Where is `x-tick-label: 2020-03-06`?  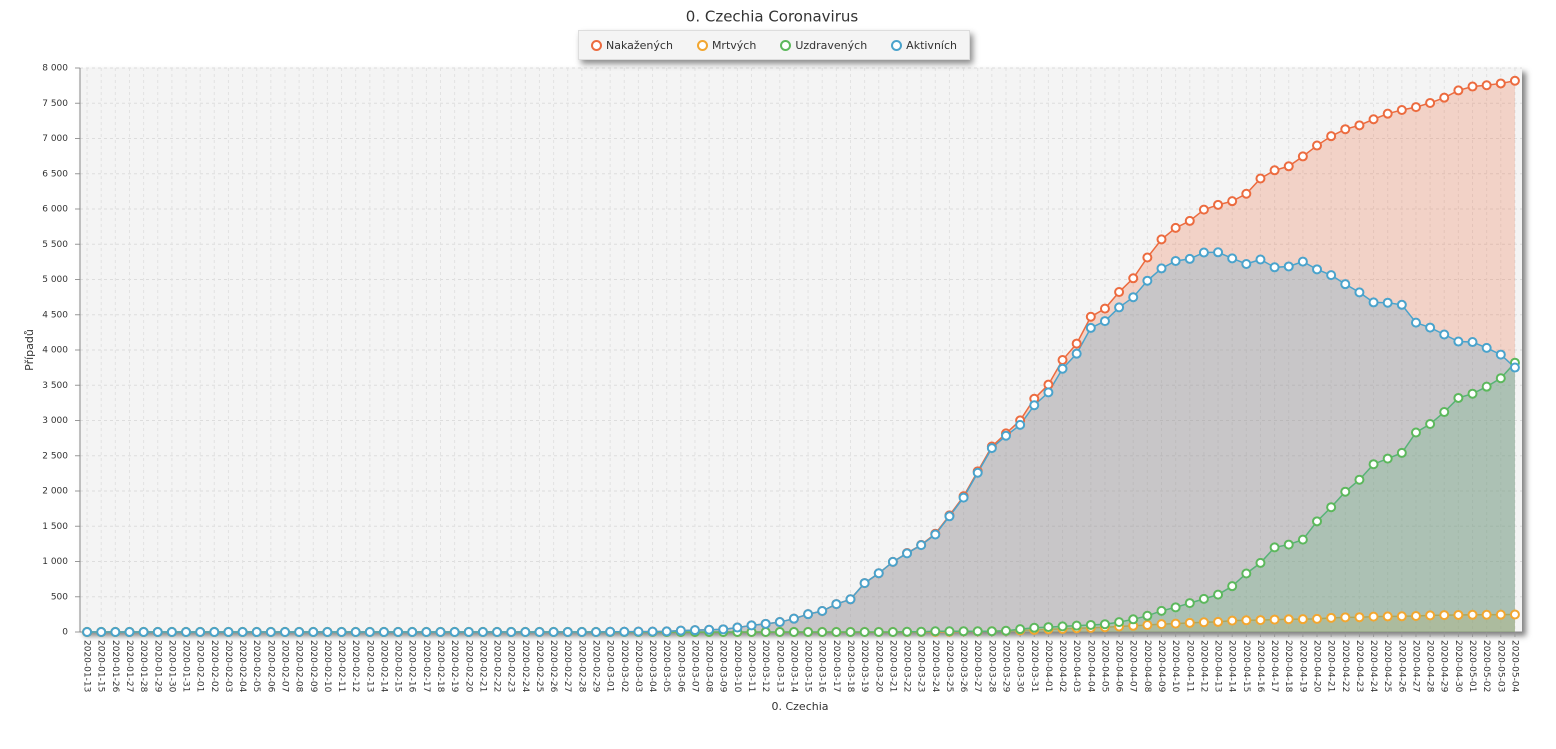
x-tick-label: 2020-03-06 is located at coordinates (680, 666).